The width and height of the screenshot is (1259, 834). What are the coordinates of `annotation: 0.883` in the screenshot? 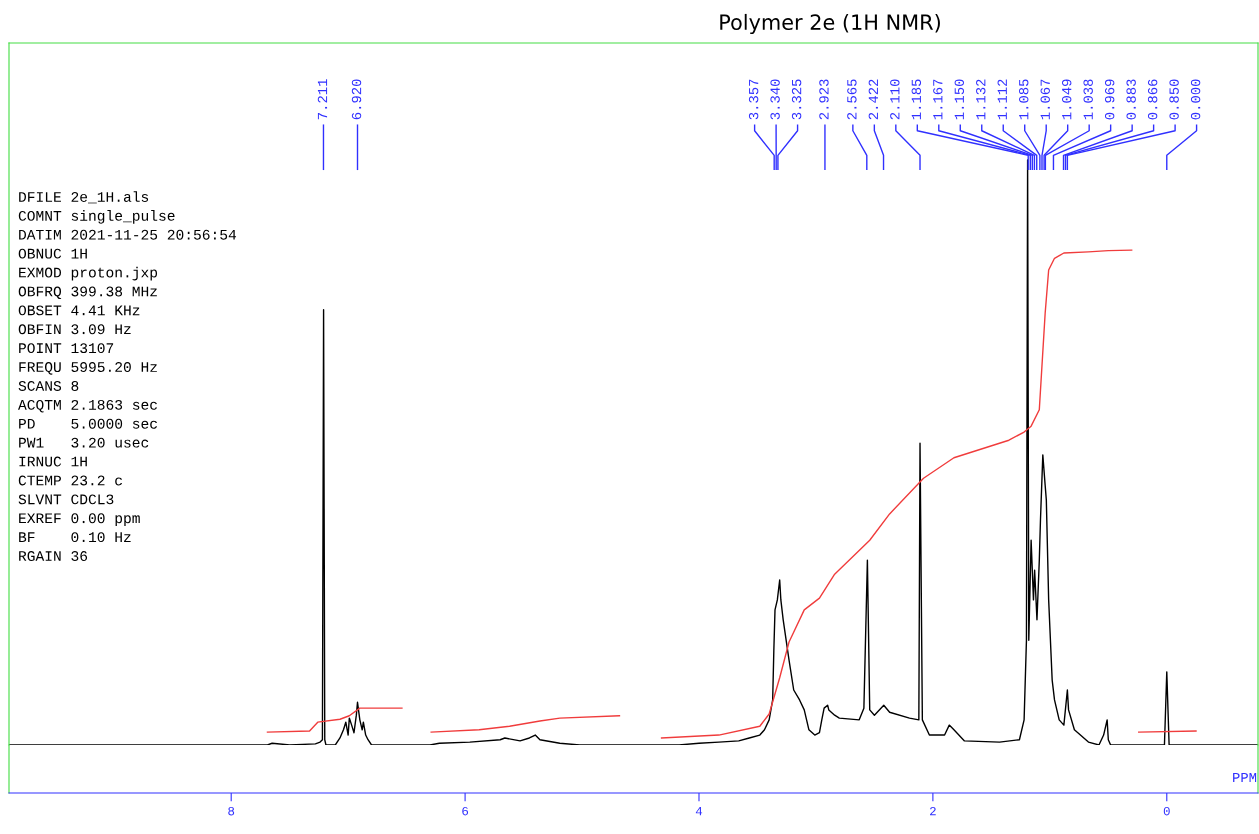 It's located at (1131, 99).